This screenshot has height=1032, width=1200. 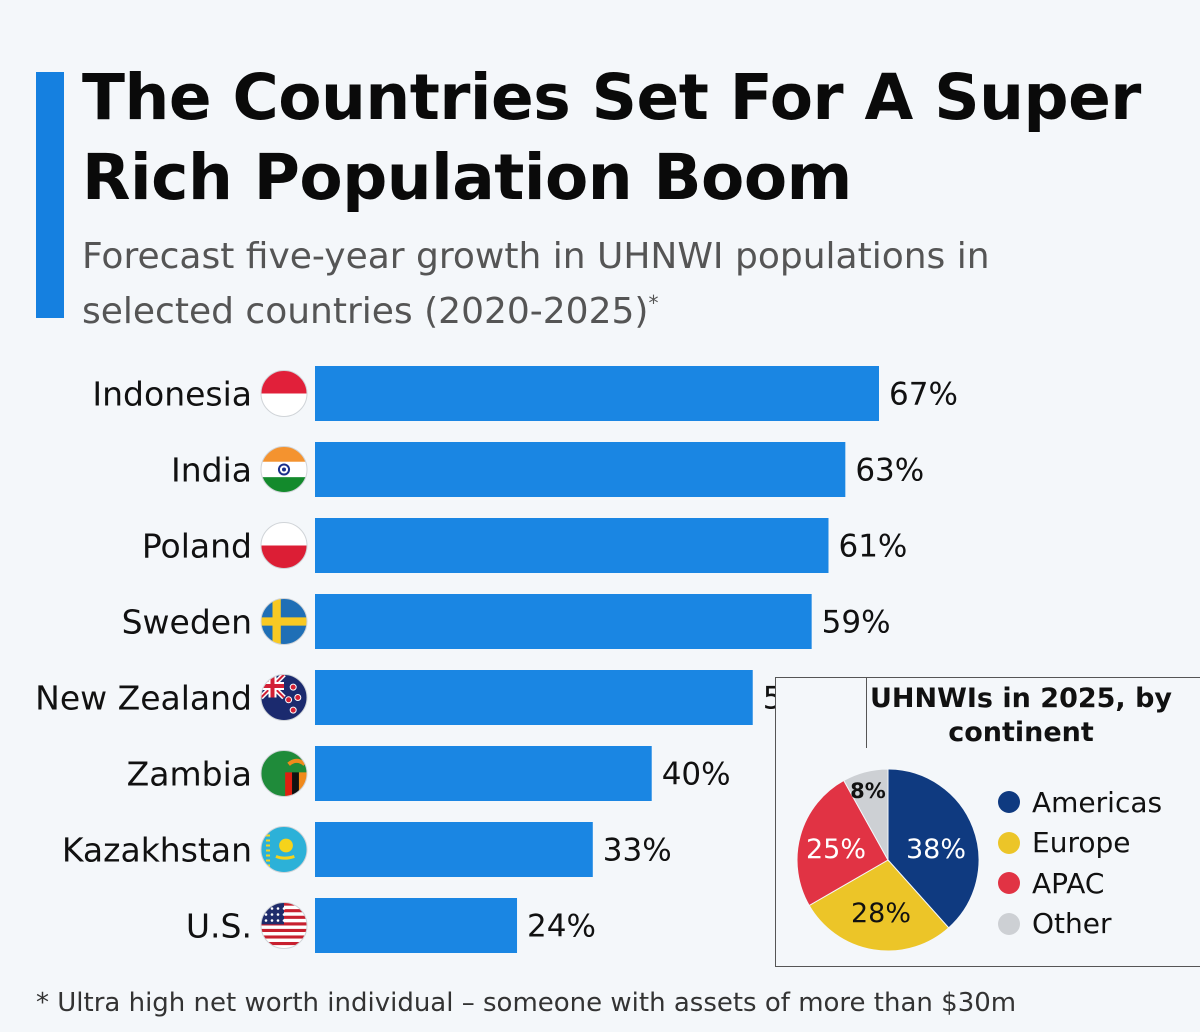 I want to click on indonesia-flag-icon, so click(x=284, y=393).